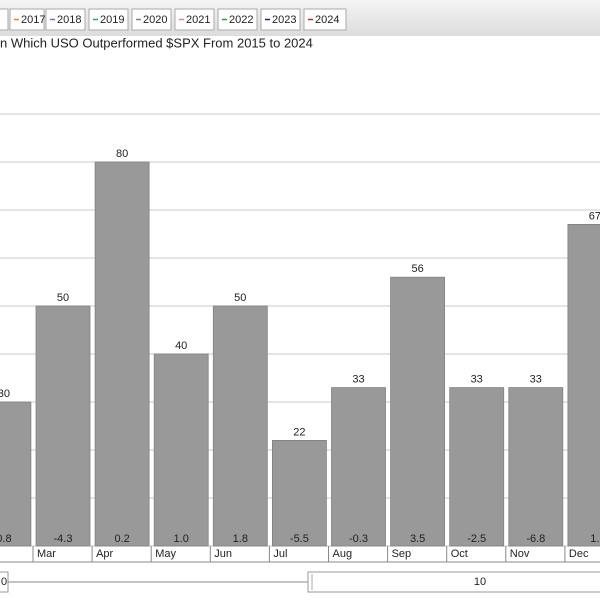 This screenshot has height=600, width=600. I want to click on bottom-label: -4.3, so click(63, 539).